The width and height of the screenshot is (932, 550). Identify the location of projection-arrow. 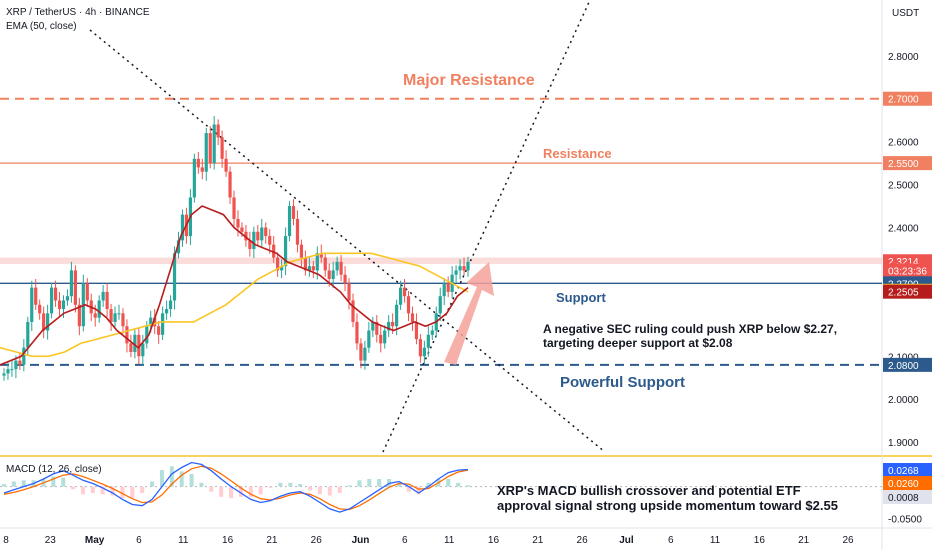
(469, 313).